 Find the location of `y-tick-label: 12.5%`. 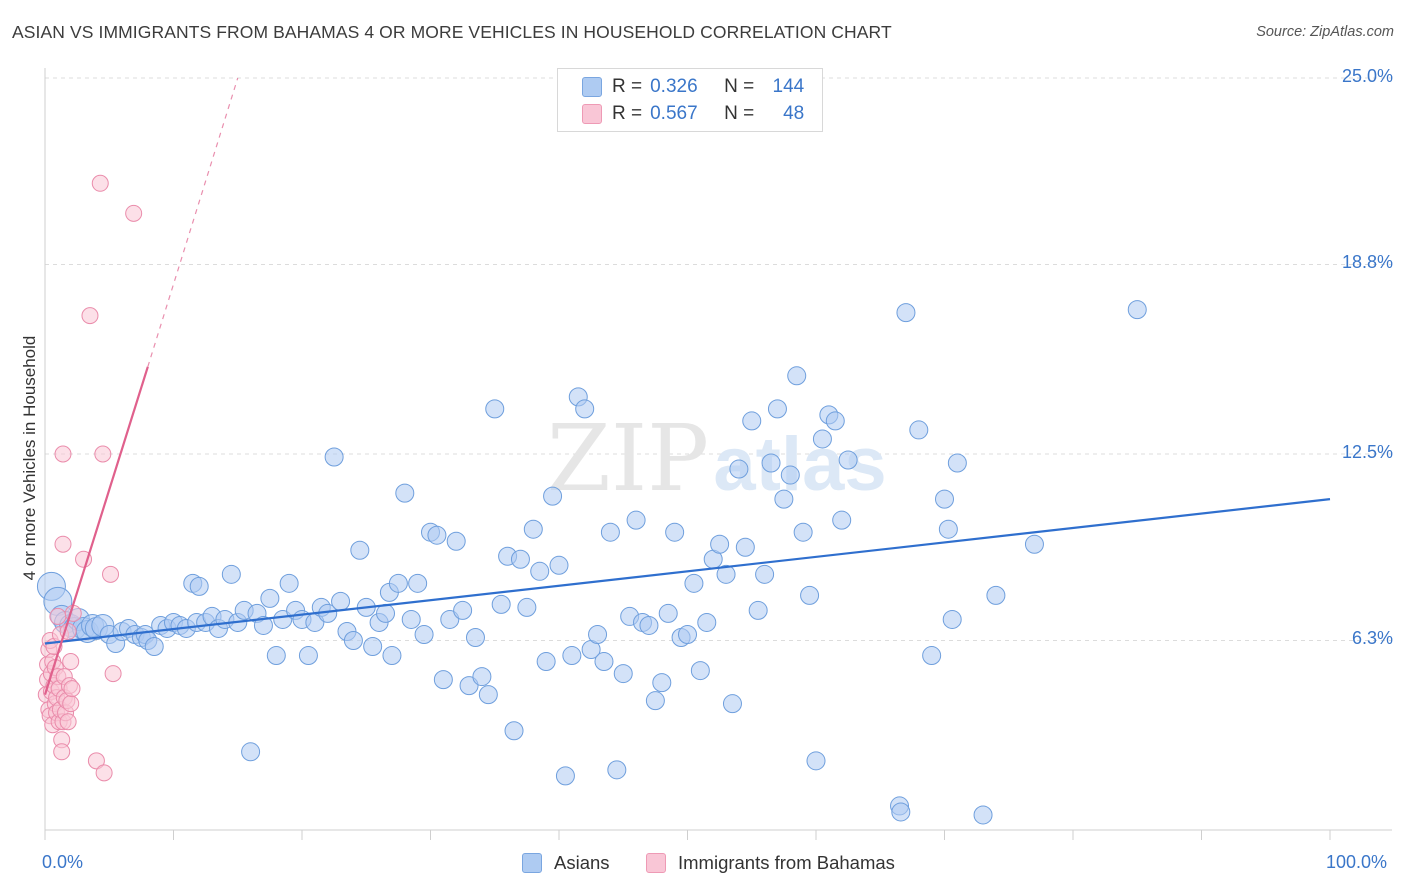

y-tick-label: 12.5% is located at coordinates (1367, 452).